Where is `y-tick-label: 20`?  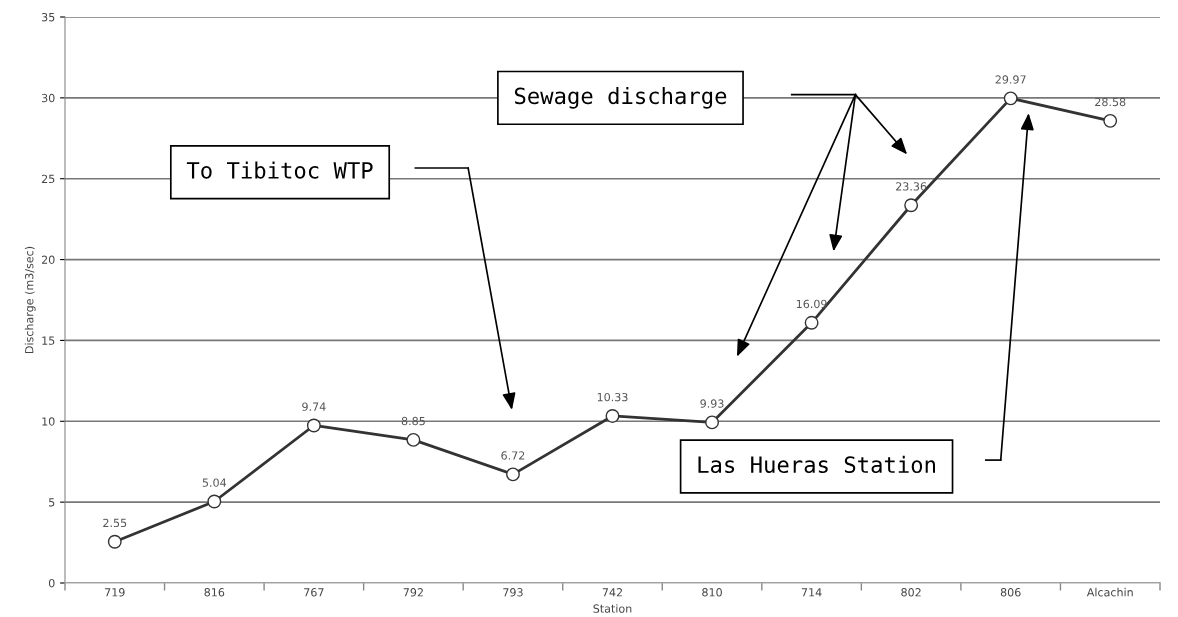
y-tick-label: 20 is located at coordinates (48, 259).